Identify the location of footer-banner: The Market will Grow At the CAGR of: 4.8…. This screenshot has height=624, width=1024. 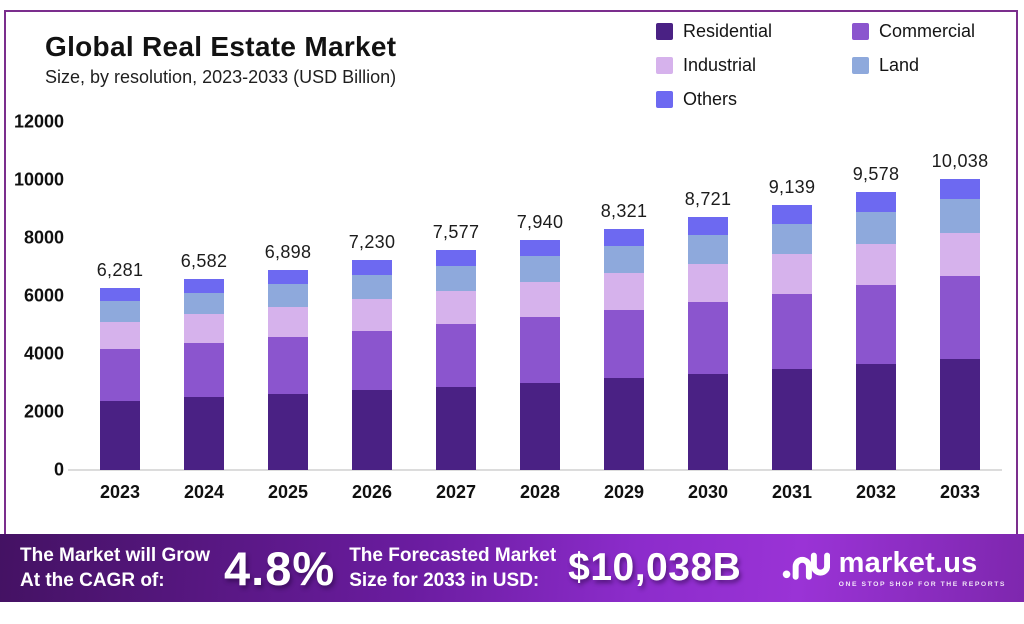
(512, 568).